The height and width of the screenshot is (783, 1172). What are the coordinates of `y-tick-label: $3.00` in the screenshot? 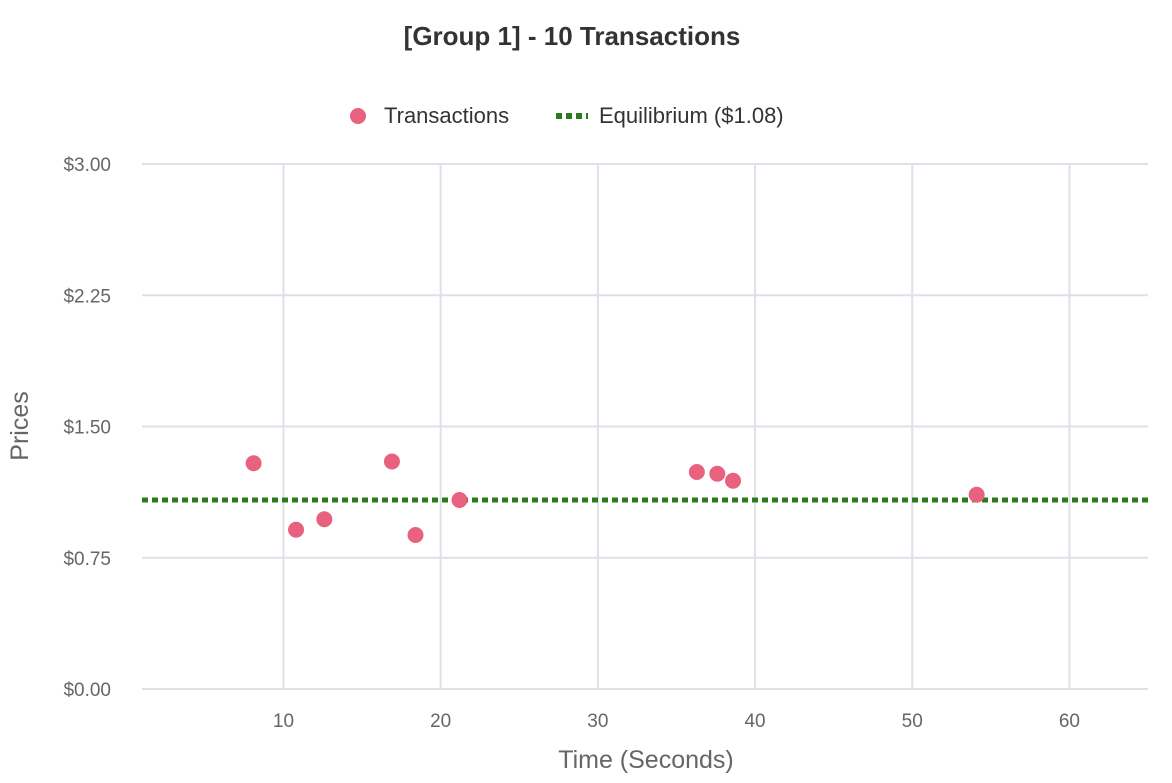 It's located at (87, 165).